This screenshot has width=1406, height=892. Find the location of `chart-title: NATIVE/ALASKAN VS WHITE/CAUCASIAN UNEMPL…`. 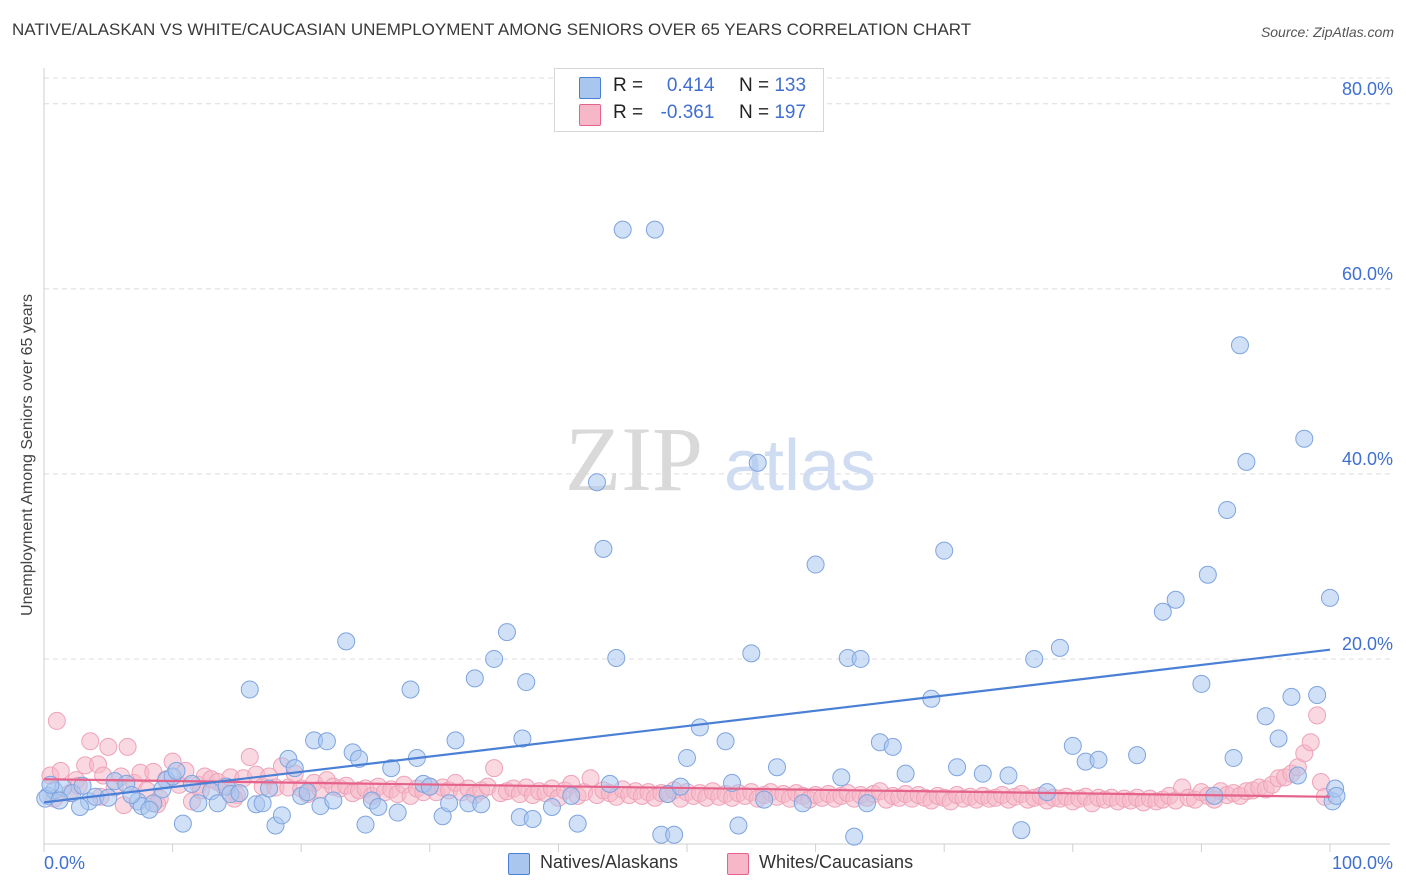

chart-title: NATIVE/ALASKAN VS WHITE/CAUCASIAN UNEMPL… is located at coordinates (492, 29).